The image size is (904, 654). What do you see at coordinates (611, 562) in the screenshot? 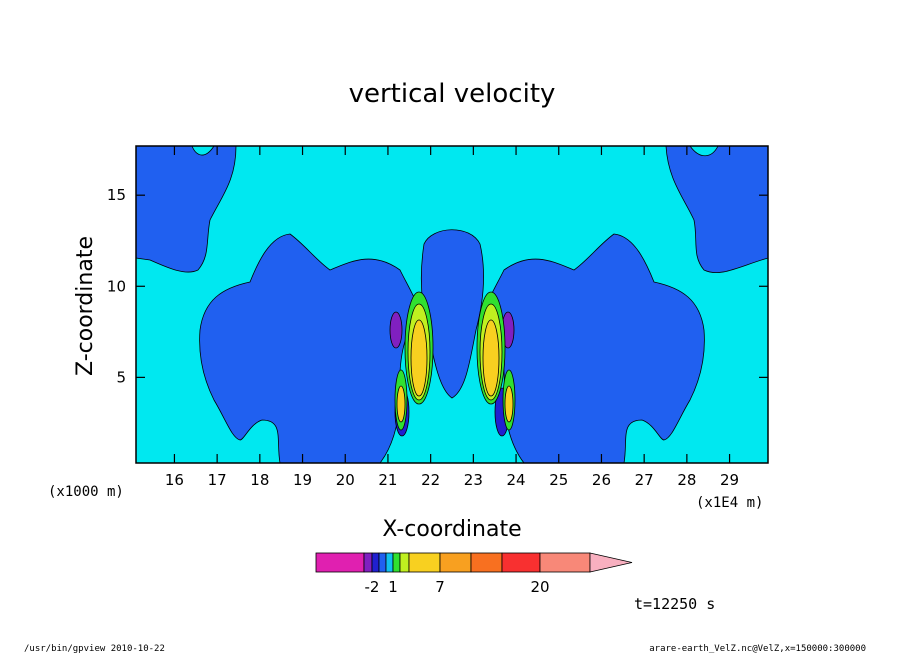
I see `colorbar-extension` at bounding box center [611, 562].